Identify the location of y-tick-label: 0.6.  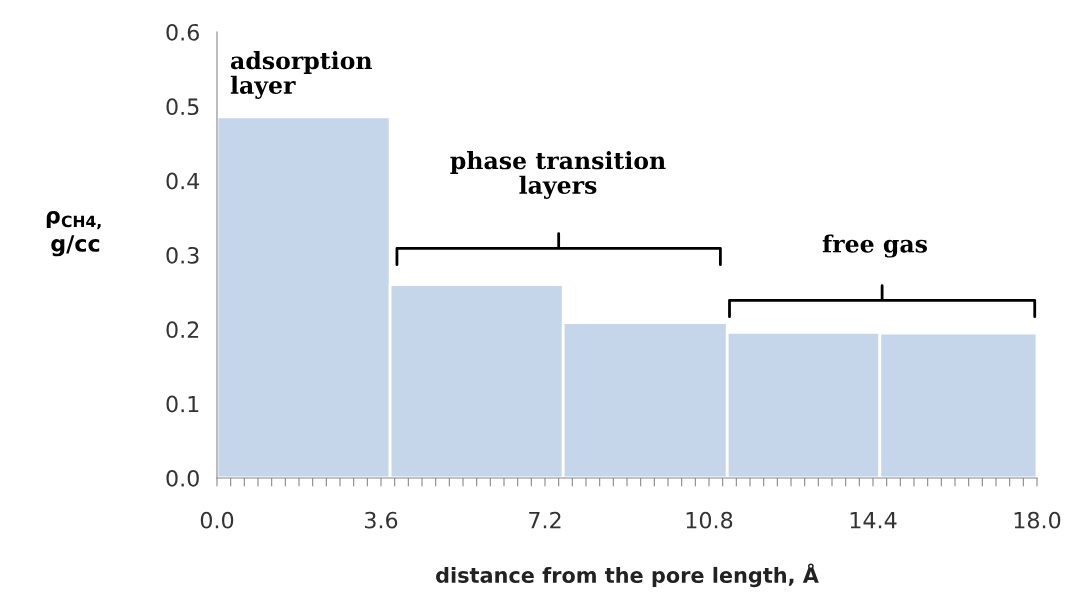
(182, 32).